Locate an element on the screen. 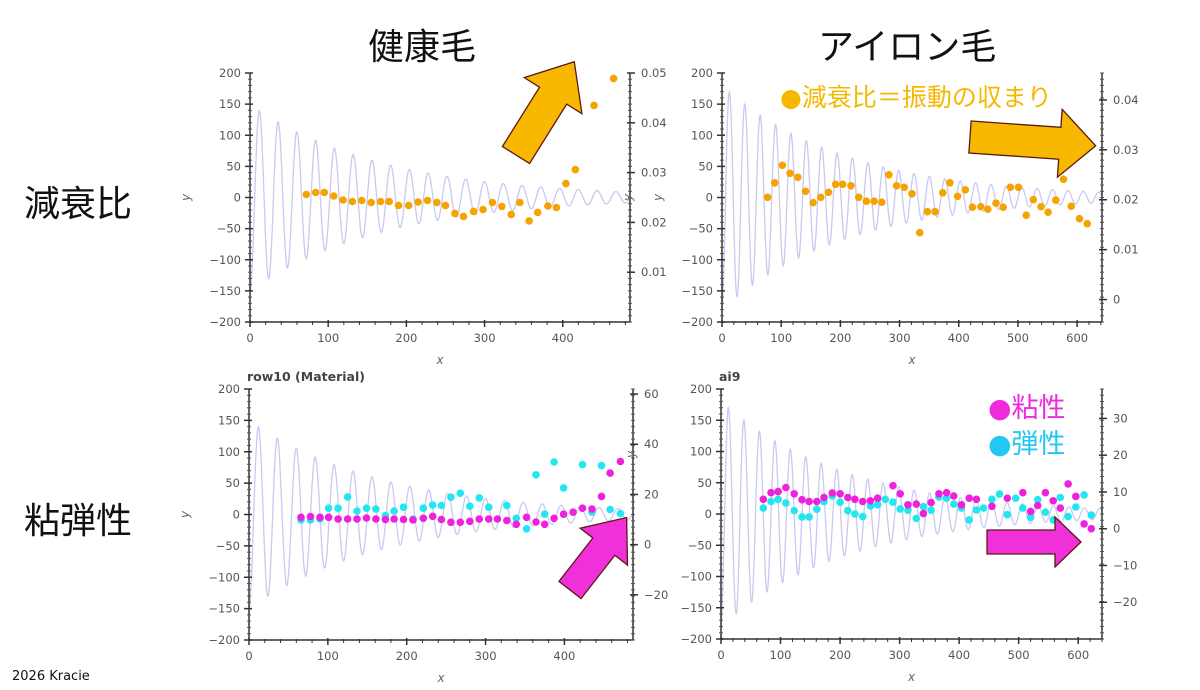 Image resolution: width=1200 pixels, height=690 pixels. legend-damping-ratio: ●減衰比＝振動の収まり is located at coordinates (916, 97).